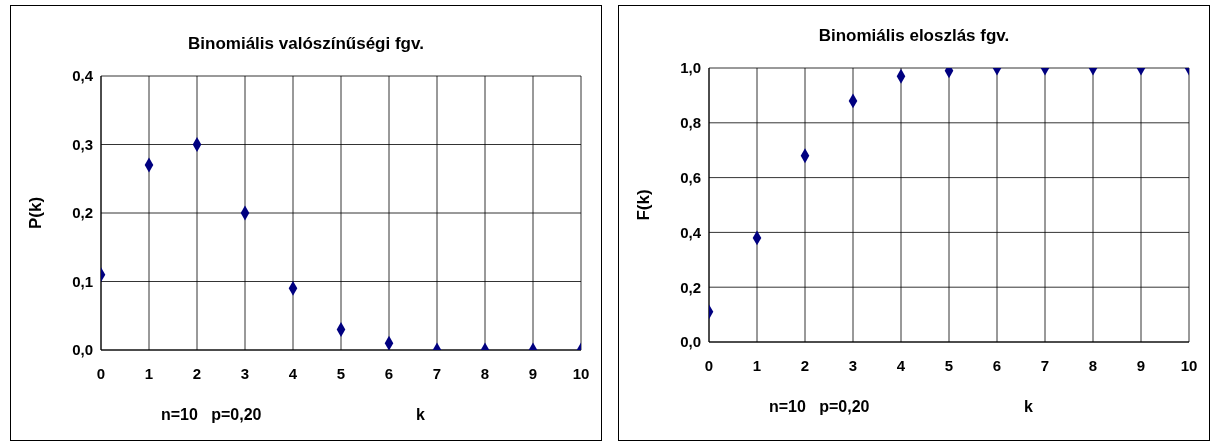 Image resolution: width=1229 pixels, height=448 pixels. I want to click on y-tick-label: 0,3, so click(82, 144).